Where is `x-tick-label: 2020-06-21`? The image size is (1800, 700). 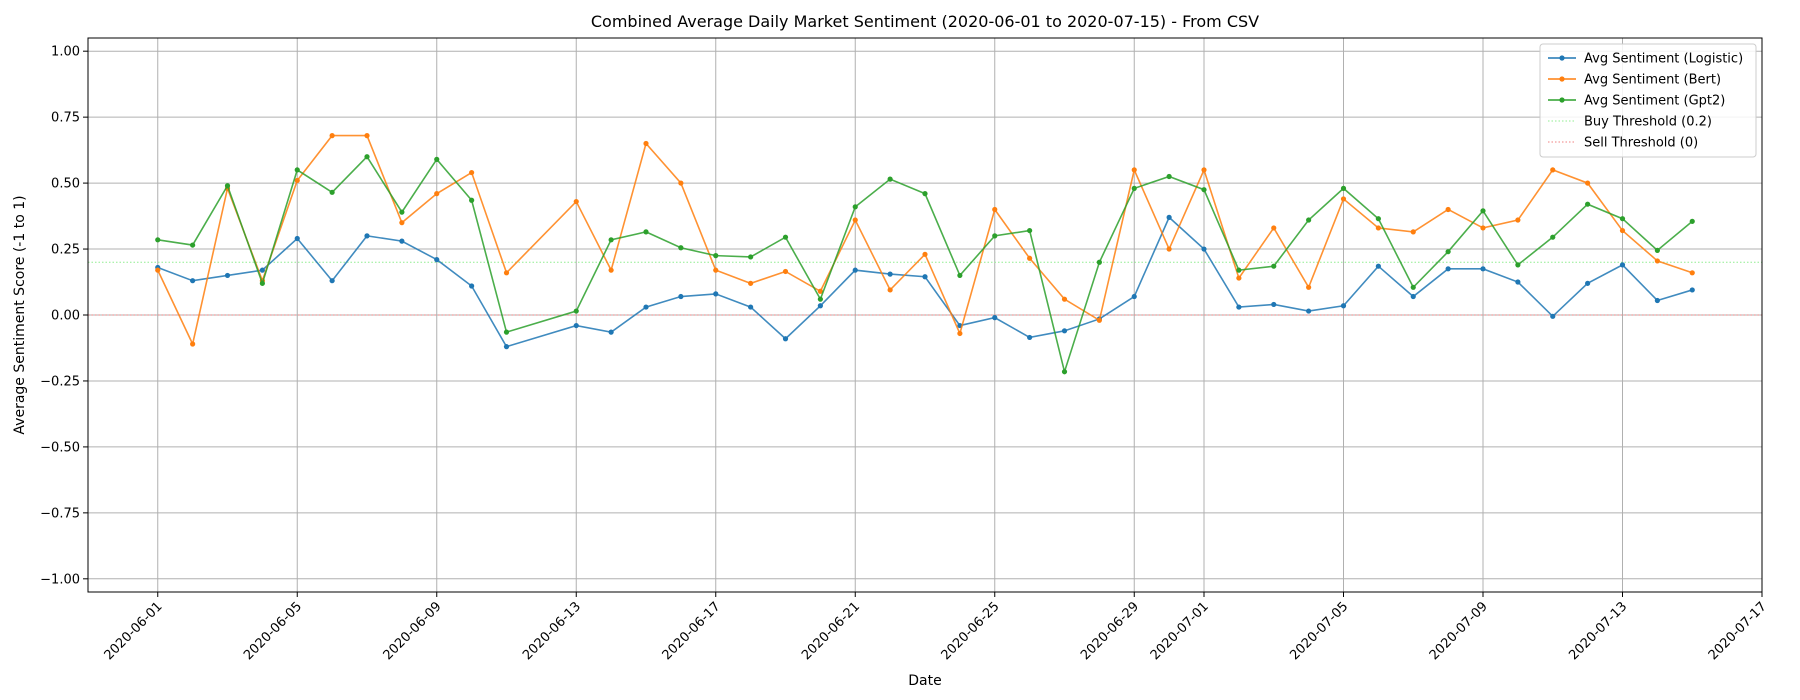
x-tick-label: 2020-06-21 is located at coordinates (831, 631).